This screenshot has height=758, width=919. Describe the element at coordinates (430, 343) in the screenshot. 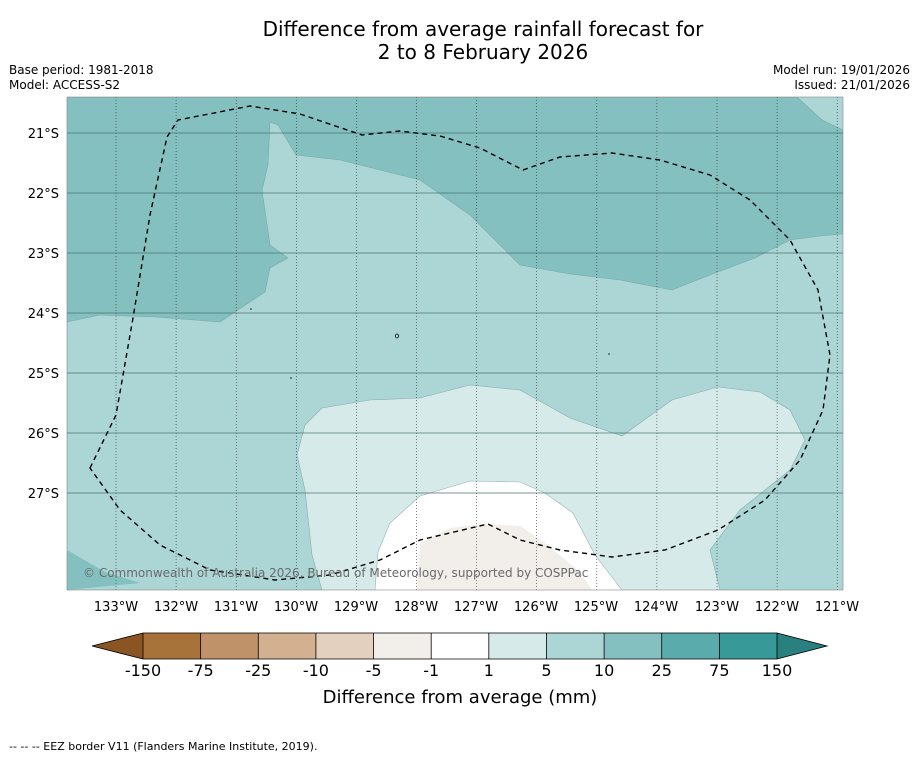

I see `island-markers` at that location.